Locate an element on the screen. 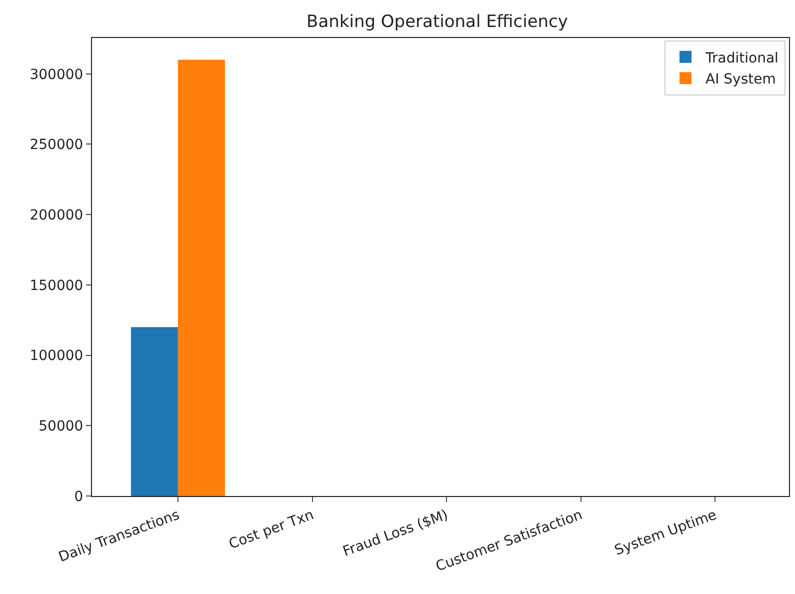 This screenshot has height=594, width=795. chart-title: Banking Operational Efficiency is located at coordinates (437, 22).